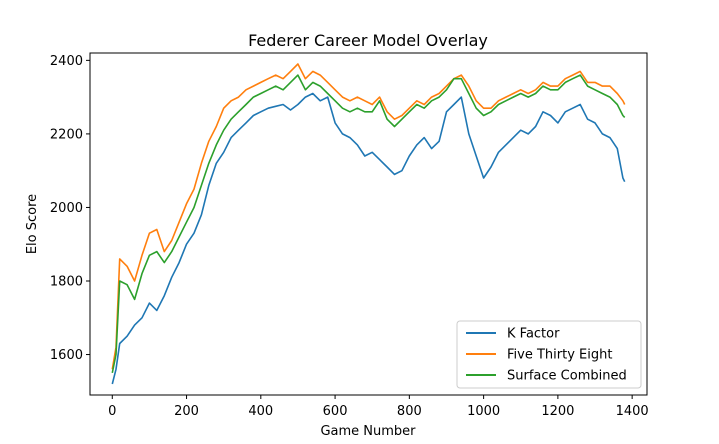 The width and height of the screenshot is (719, 444). Describe the element at coordinates (260, 411) in the screenshot. I see `x-tick-label: 400` at that location.